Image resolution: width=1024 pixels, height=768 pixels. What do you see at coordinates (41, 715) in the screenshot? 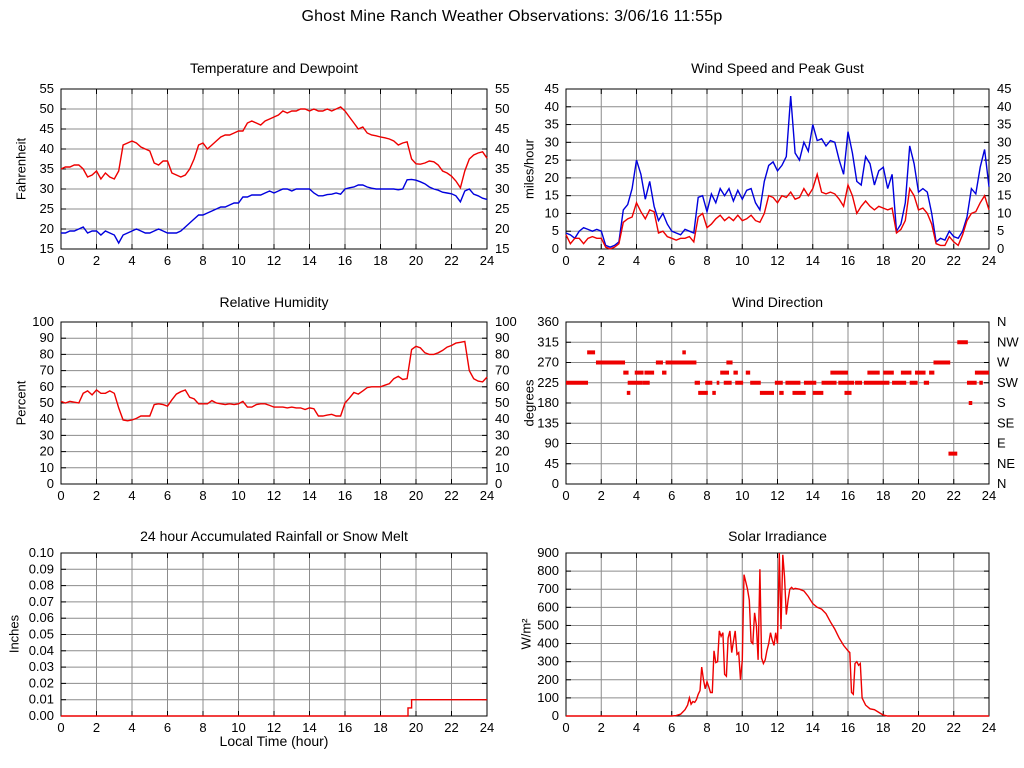
I see `svg-text: 0.00` at bounding box center [41, 715].